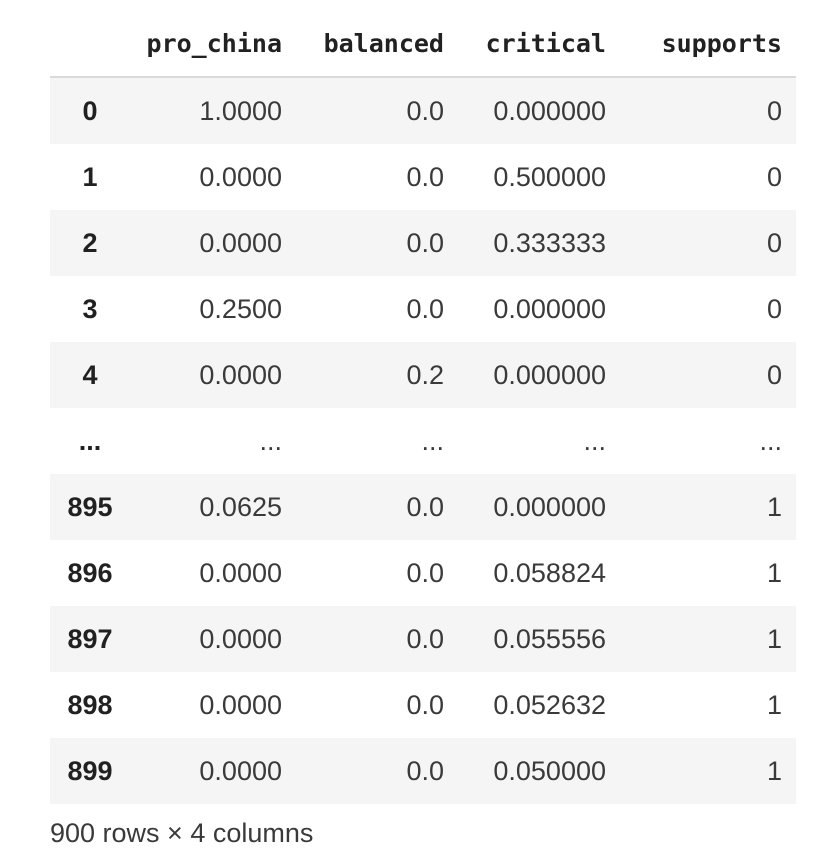 The image size is (834, 861). Describe the element at coordinates (240, 308) in the screenshot. I see `cell-pro-china: 0.2500` at that location.